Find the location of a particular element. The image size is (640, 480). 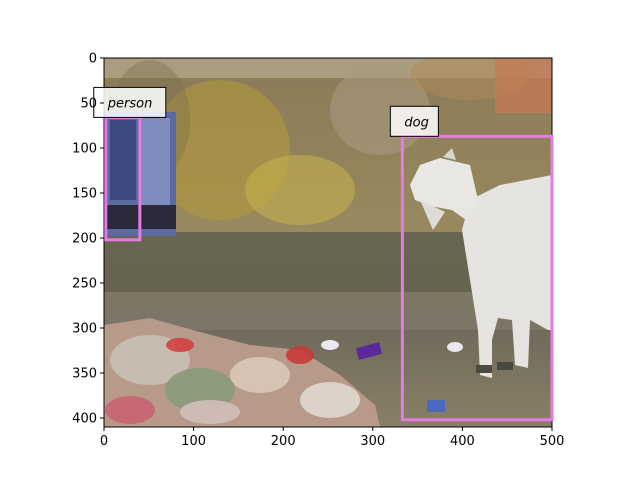

detection-box-dog is located at coordinates (477, 278).